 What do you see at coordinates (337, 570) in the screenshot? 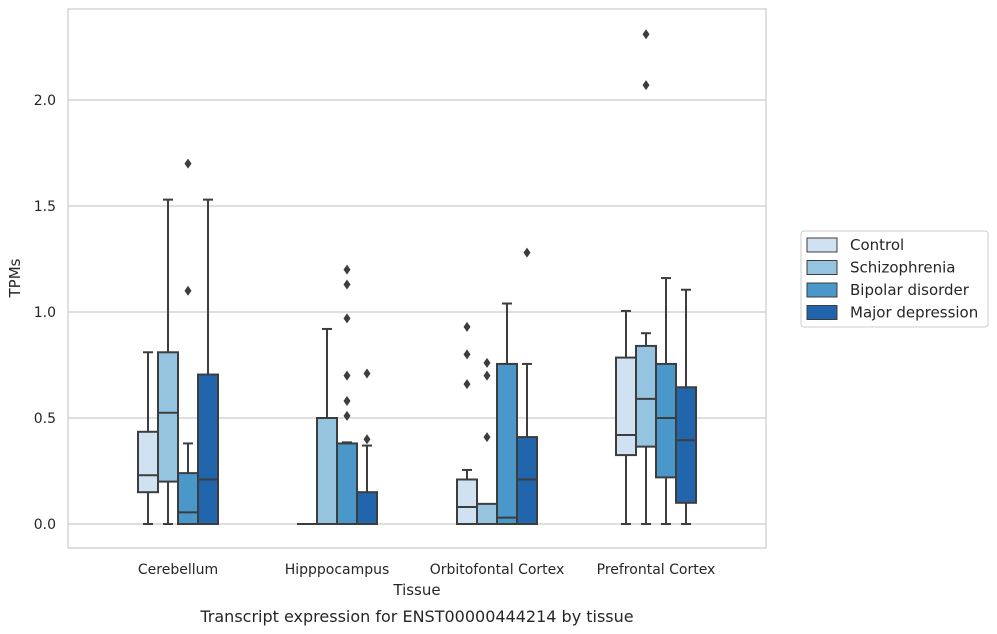
I see `x-tick-label: Hipppocampus` at bounding box center [337, 570].